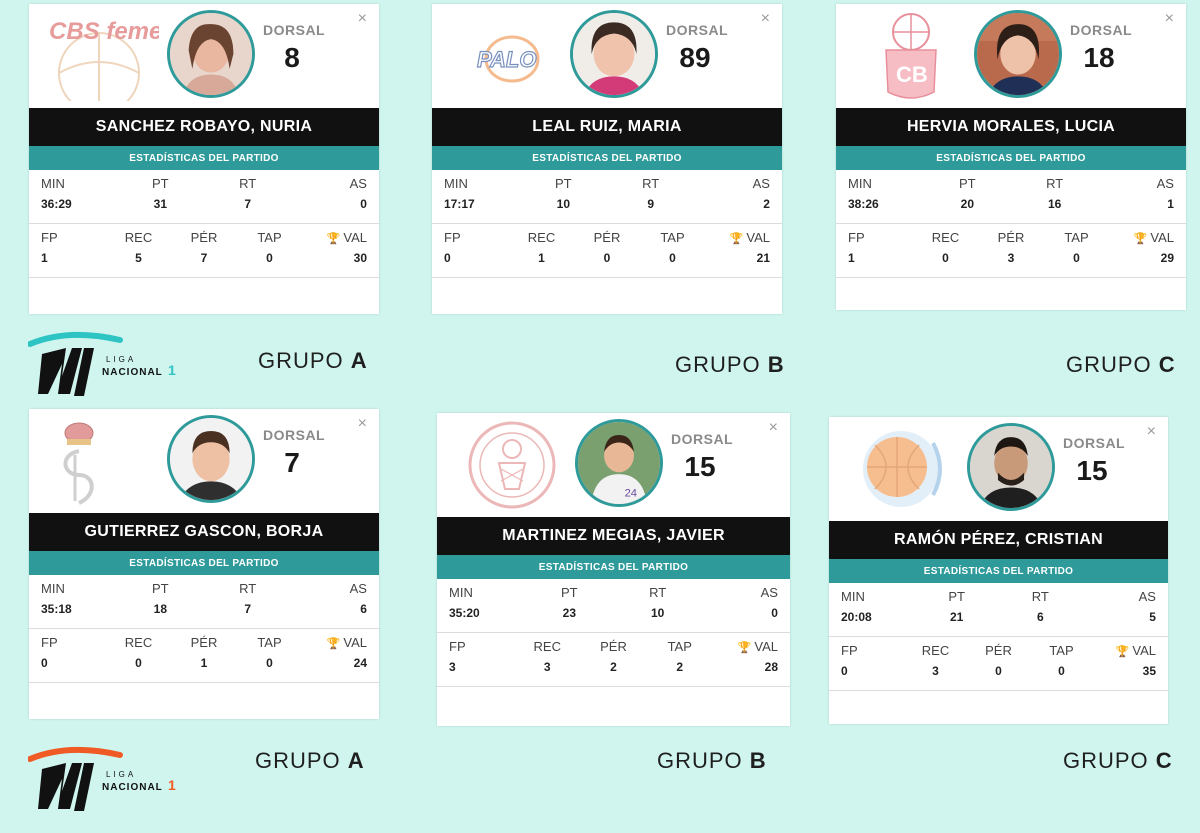 This screenshot has width=1200, height=833. Describe the element at coordinates (121, 359) in the screenshot. I see `liga-text-1: LIGA` at that location.